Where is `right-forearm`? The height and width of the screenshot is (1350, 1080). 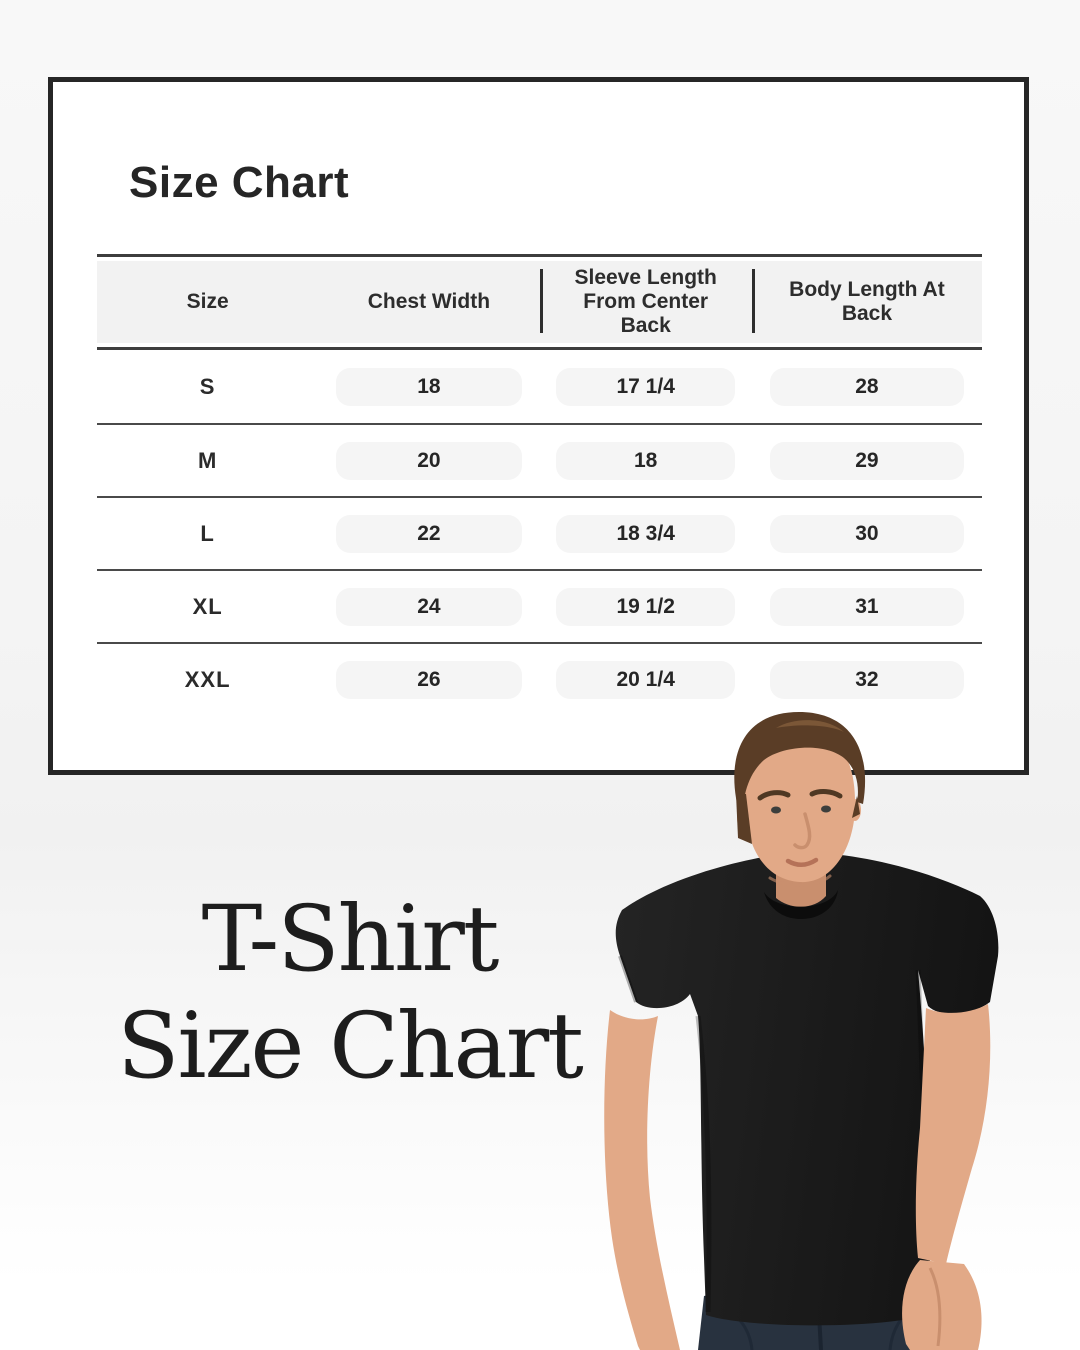 right-forearm is located at coordinates (946, 1177).